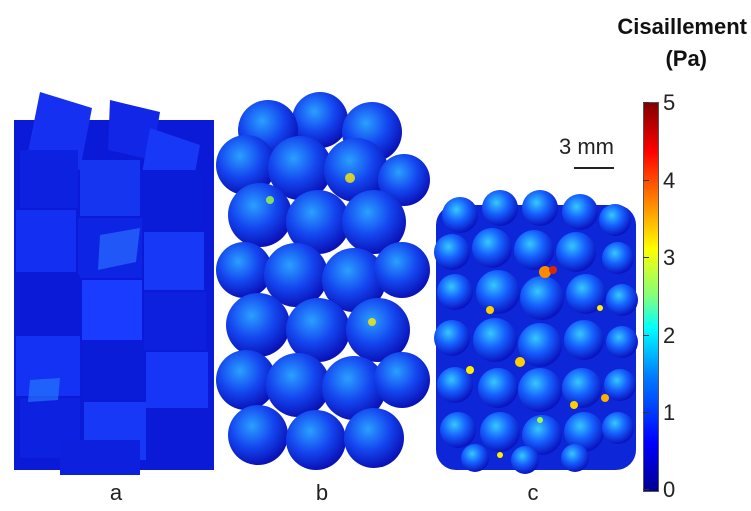 The height and width of the screenshot is (511, 751). What do you see at coordinates (537, 362) in the screenshot?
I see `shear-hotspots-c` at bounding box center [537, 362].